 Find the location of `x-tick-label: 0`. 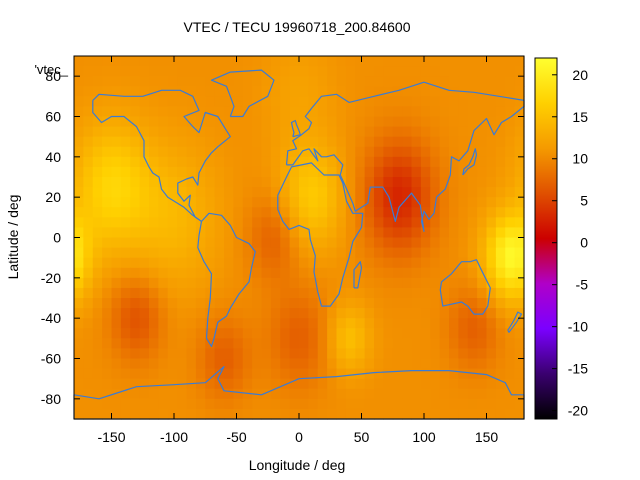

x-tick-label: 0 is located at coordinates (299, 437).